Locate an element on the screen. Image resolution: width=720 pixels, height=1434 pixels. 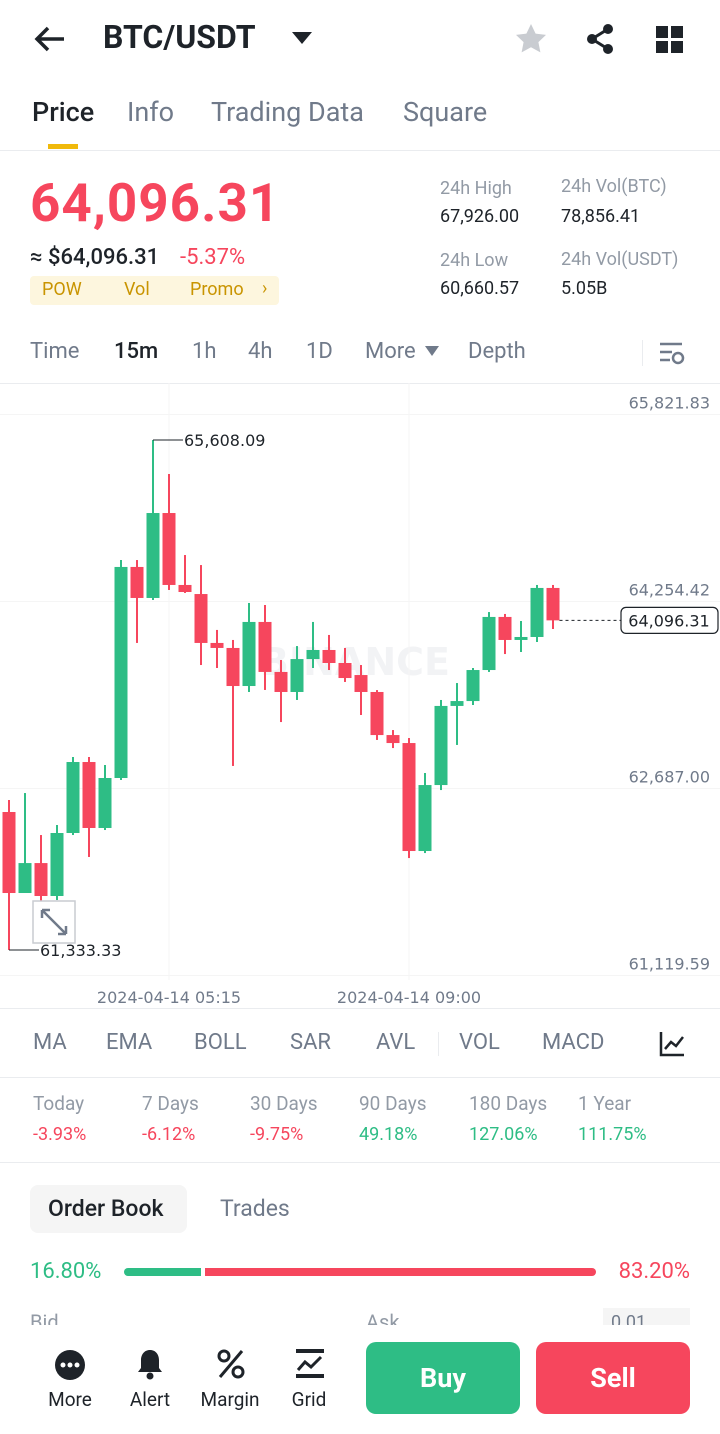
indicator: AVL is located at coordinates (396, 1042).